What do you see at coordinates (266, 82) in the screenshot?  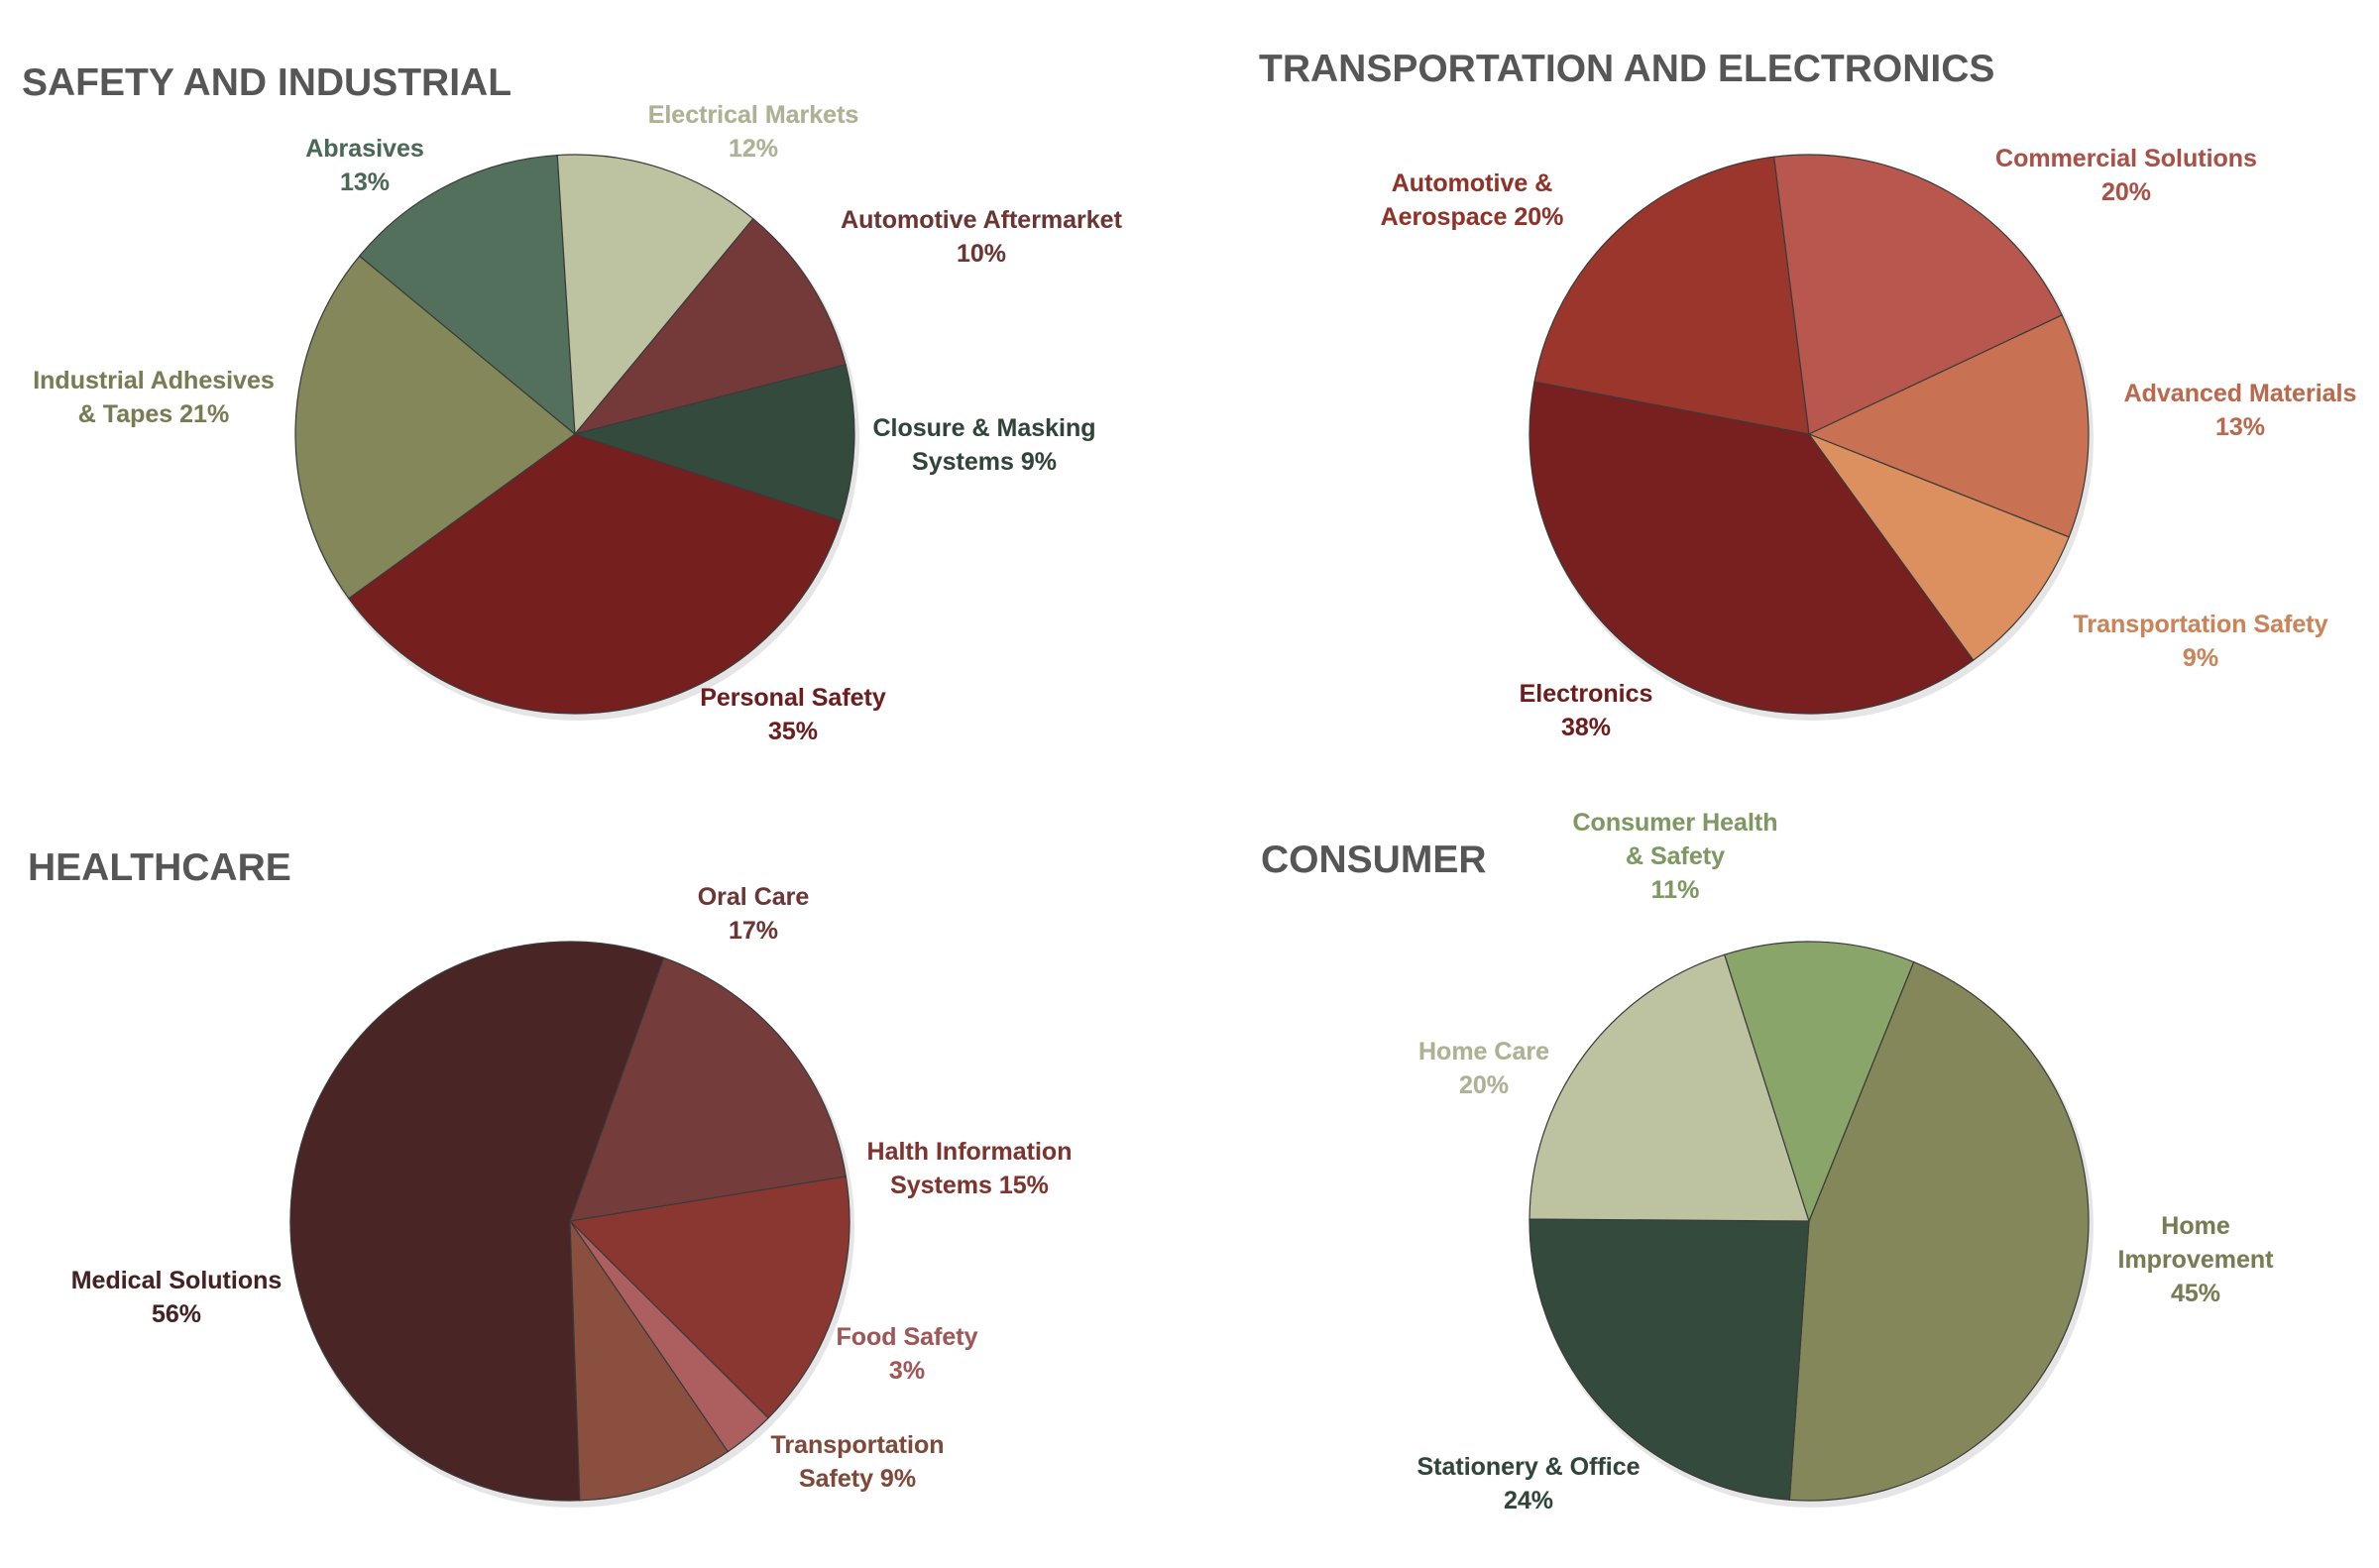 I see `panel-title: SAFETY AND INDUSTRIAL` at bounding box center [266, 82].